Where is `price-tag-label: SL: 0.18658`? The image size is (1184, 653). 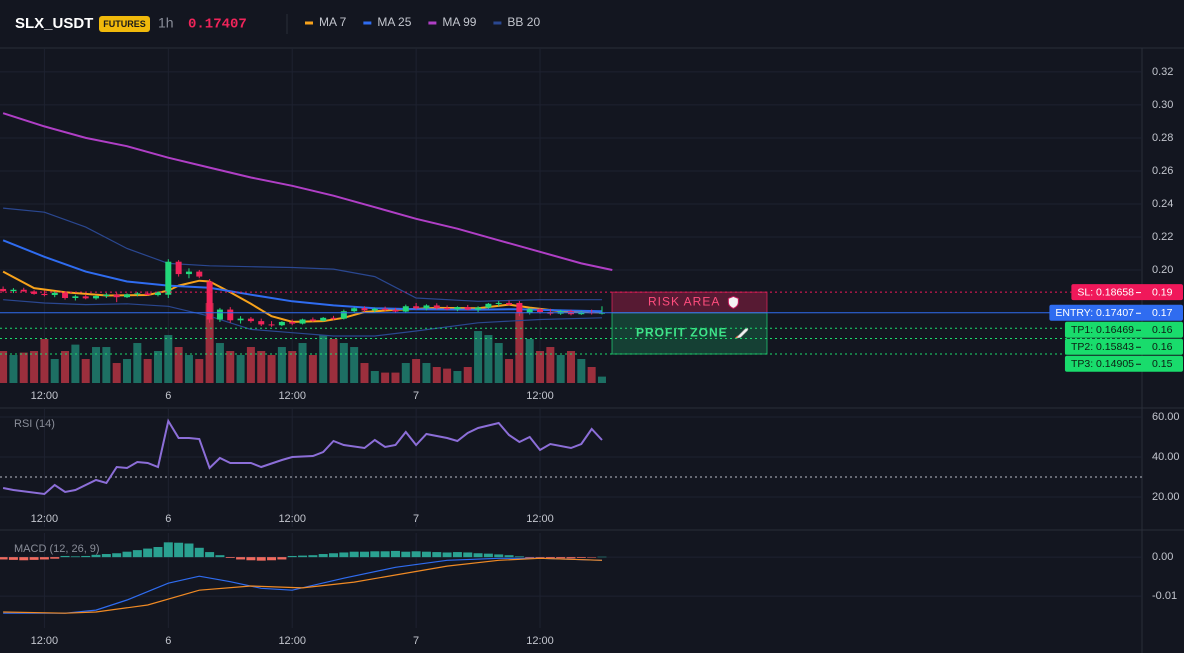 price-tag-label: SL: 0.18658 is located at coordinates (1105, 292).